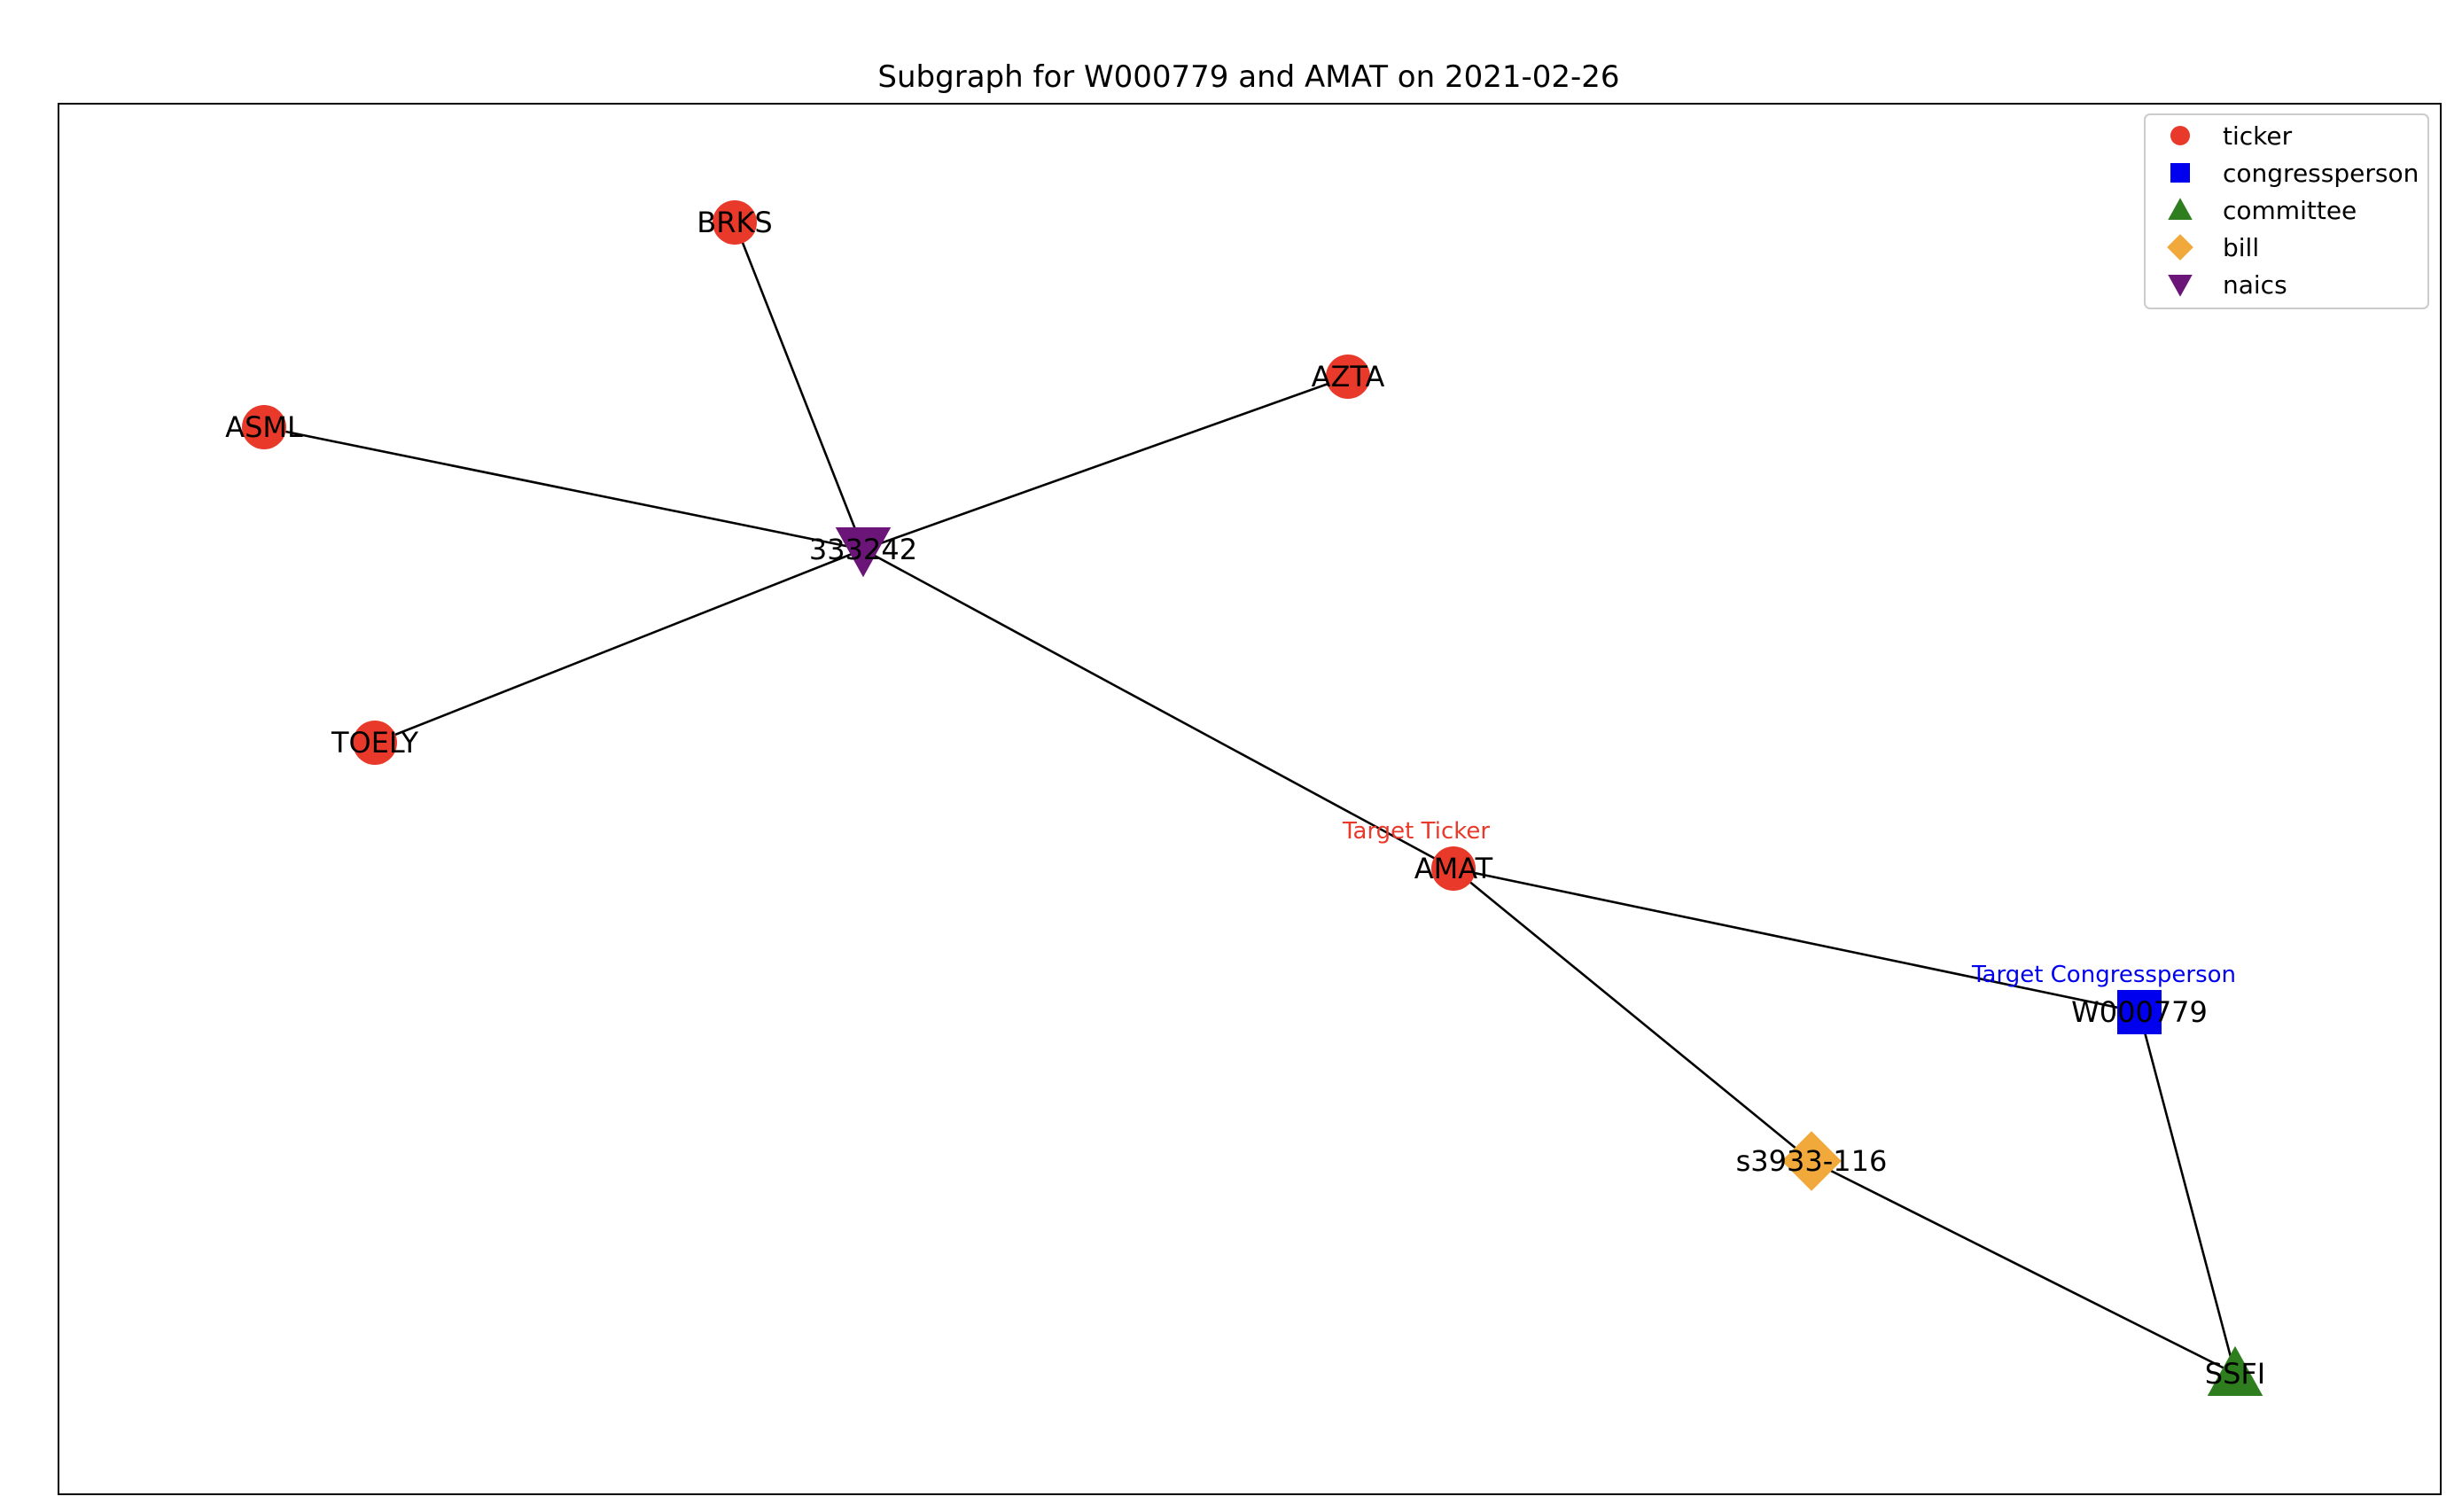 This screenshot has height=1512, width=2462. I want to click on node-BRKS, so click(735, 222).